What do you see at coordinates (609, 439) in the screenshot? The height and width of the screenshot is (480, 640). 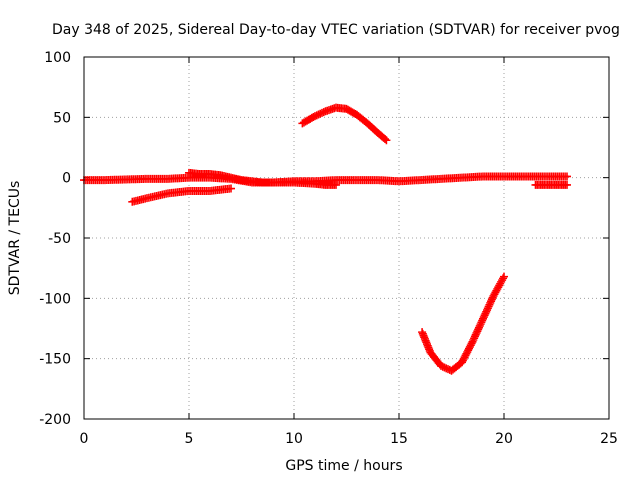 I see `x-tick-label: 25` at bounding box center [609, 439].